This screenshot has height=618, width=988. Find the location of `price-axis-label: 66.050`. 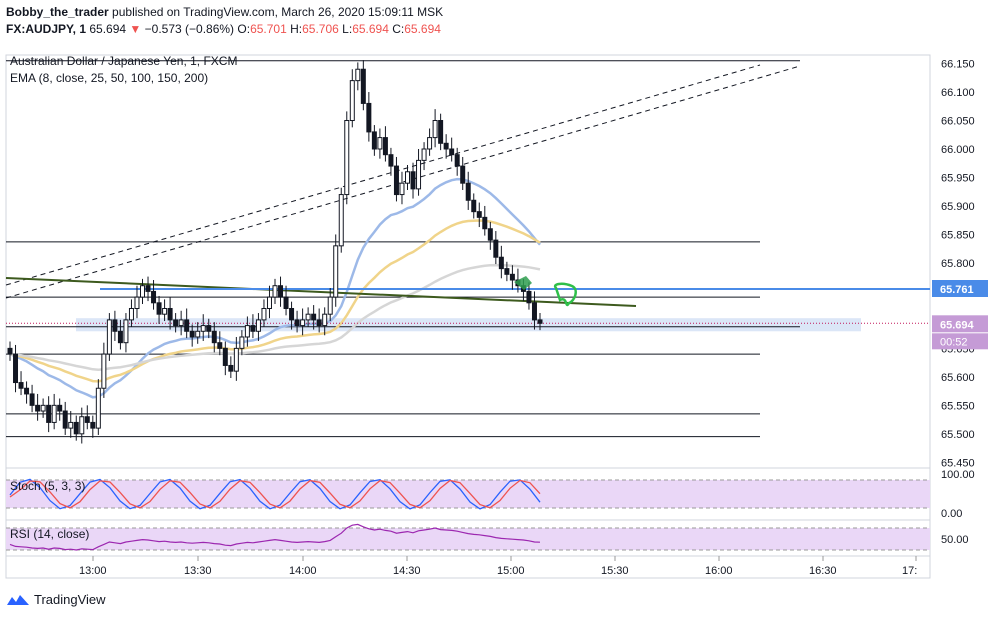

price-axis-label: 66.050 is located at coordinates (958, 122).